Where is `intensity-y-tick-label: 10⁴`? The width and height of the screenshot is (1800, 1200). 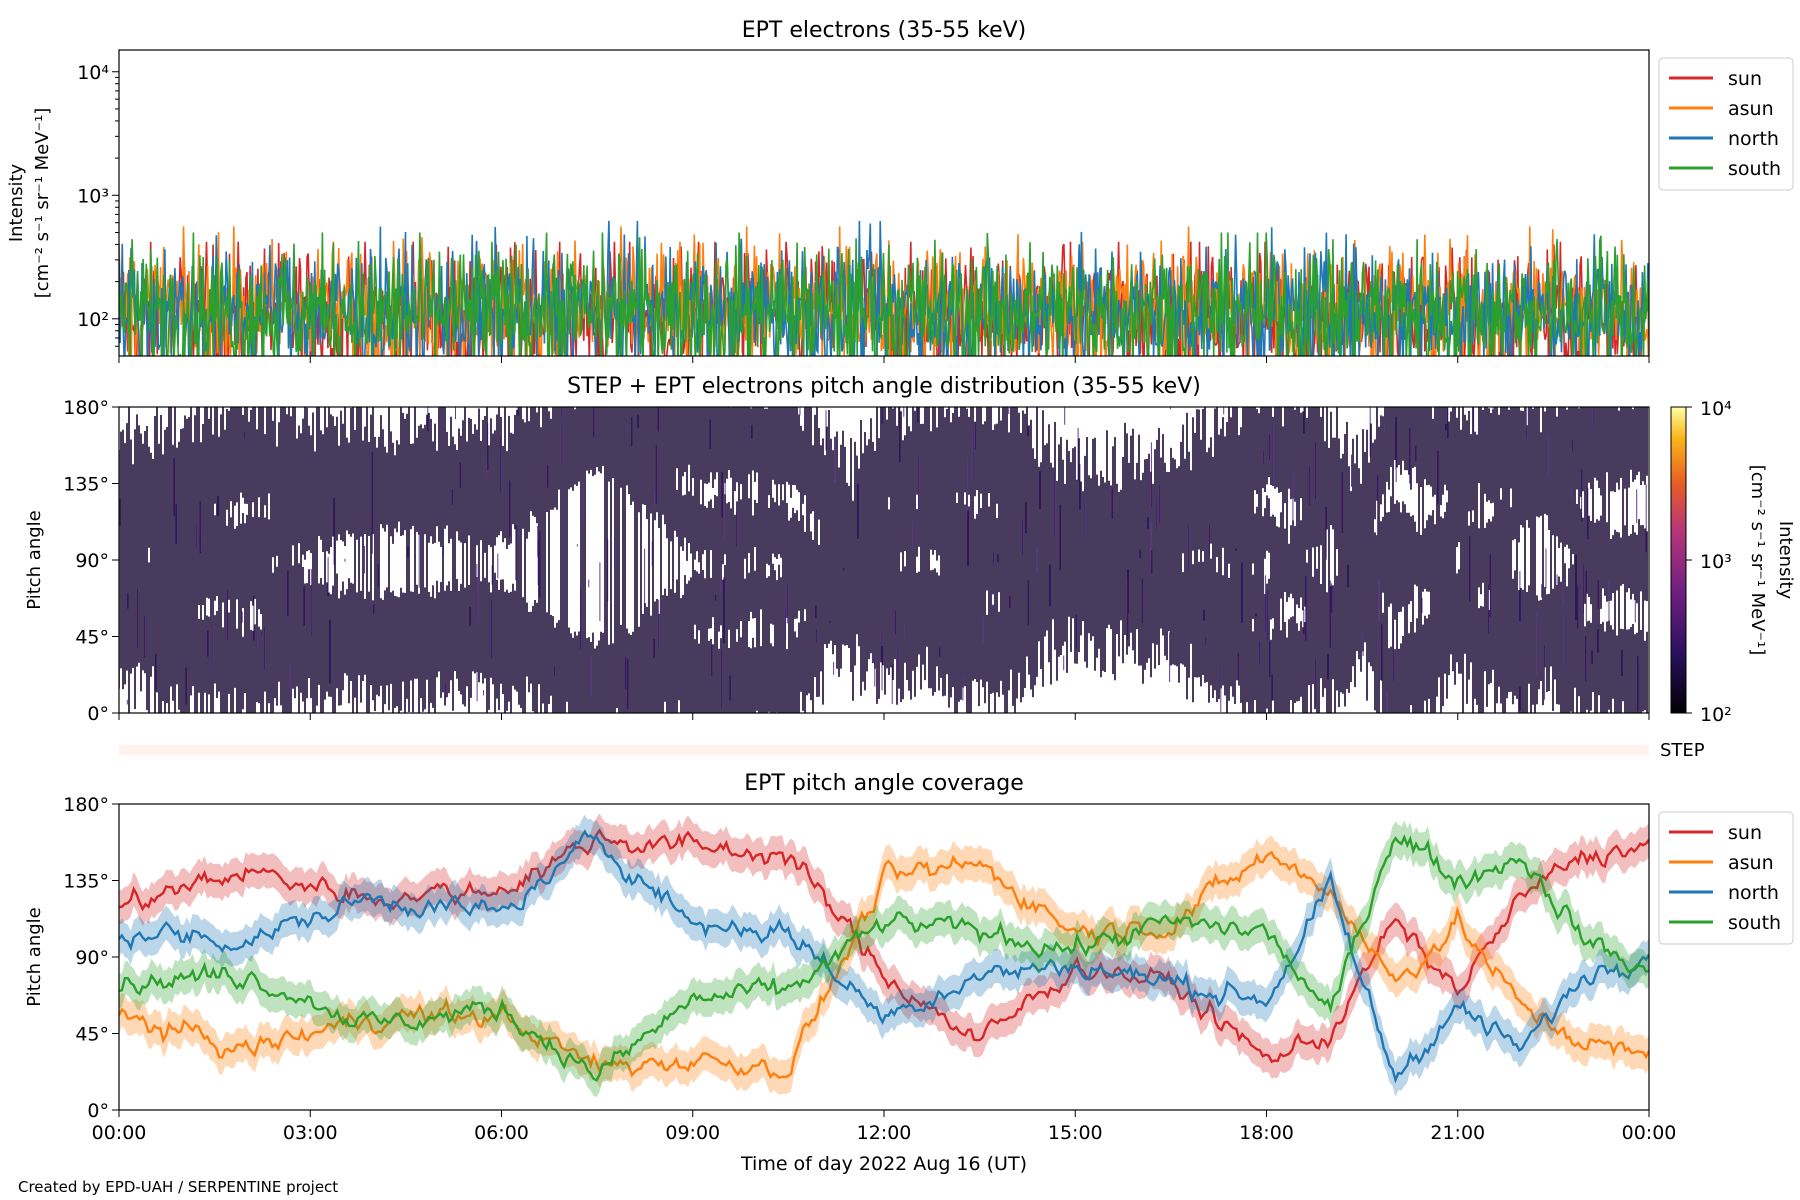
intensity-y-tick-label: 10⁴ is located at coordinates (93, 73).